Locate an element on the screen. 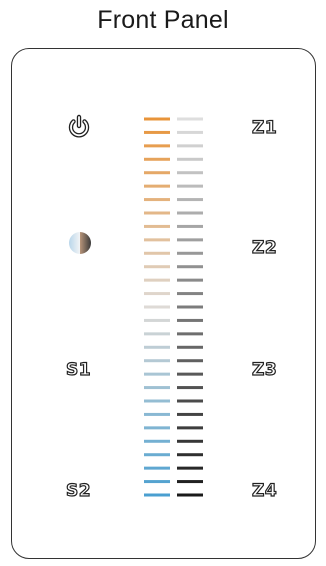 Image resolution: width=326 pixels, height=566 pixels. z4-label: Z4 is located at coordinates (264, 491).